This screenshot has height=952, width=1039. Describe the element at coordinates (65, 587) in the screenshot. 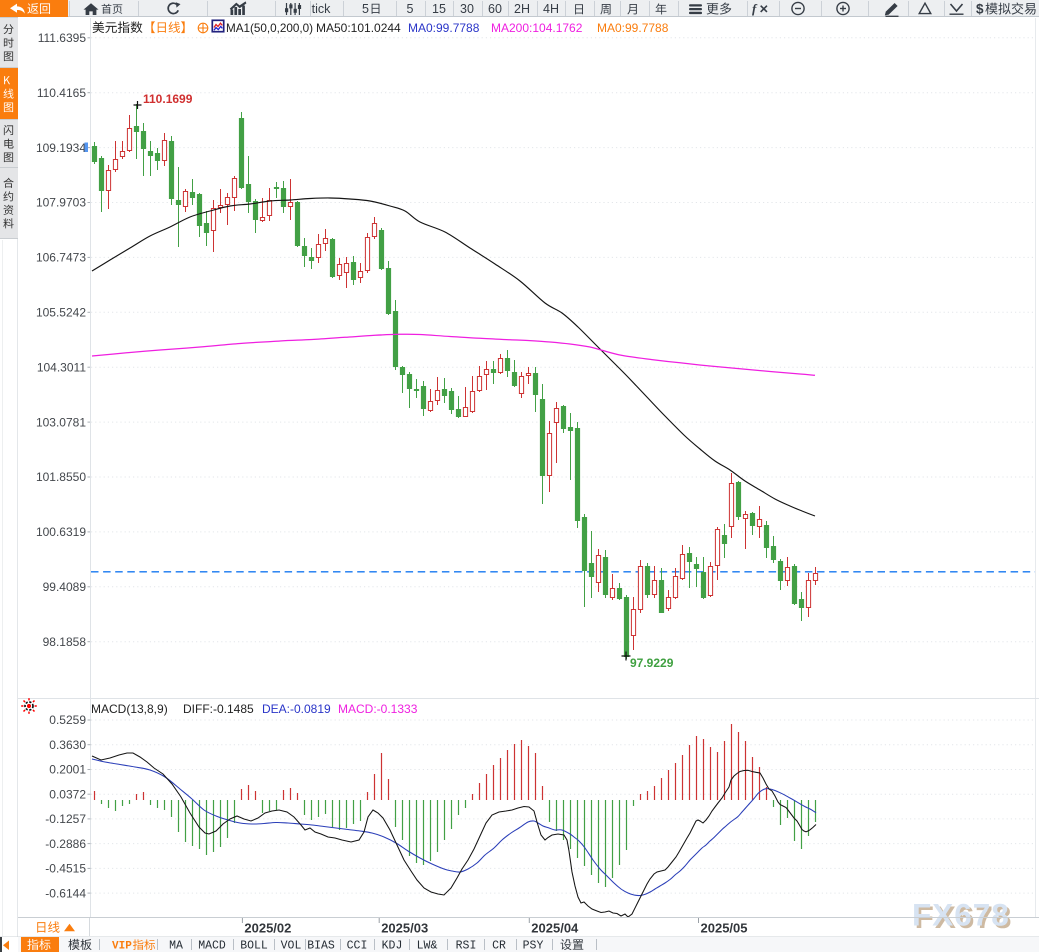

I see `svg-text: 99.4089` at that location.